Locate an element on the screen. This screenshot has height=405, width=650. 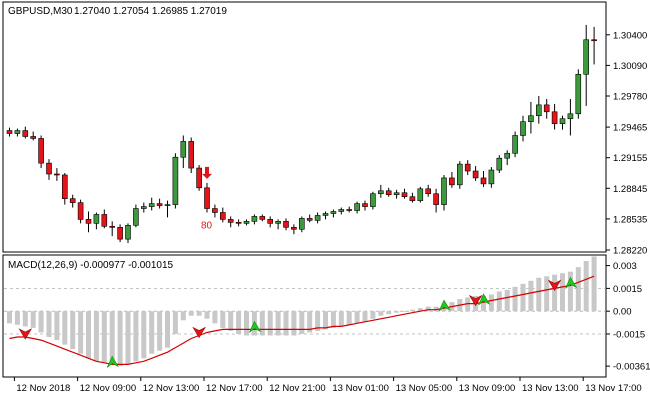
time-tick-label: 13 Nov 17:00 is located at coordinates (613, 388).